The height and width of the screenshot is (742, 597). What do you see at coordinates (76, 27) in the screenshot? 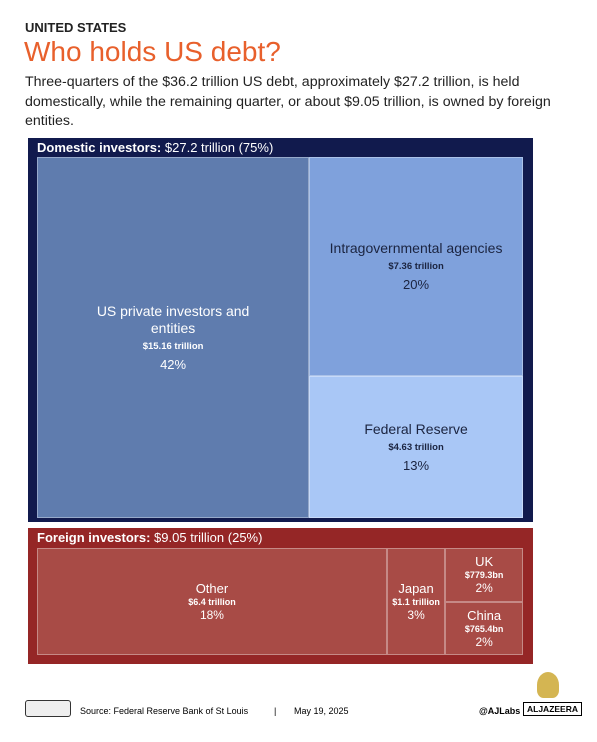
I see `kicker: UNITED STATES` at bounding box center [76, 27].